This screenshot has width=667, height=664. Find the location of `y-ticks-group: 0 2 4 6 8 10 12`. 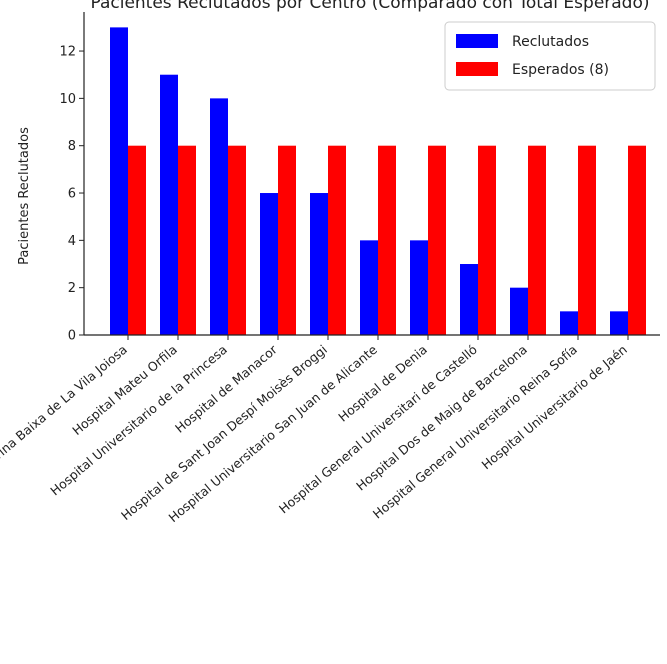

y-ticks-group: 0 2 4 6 8 10 12 is located at coordinates (71, 194).